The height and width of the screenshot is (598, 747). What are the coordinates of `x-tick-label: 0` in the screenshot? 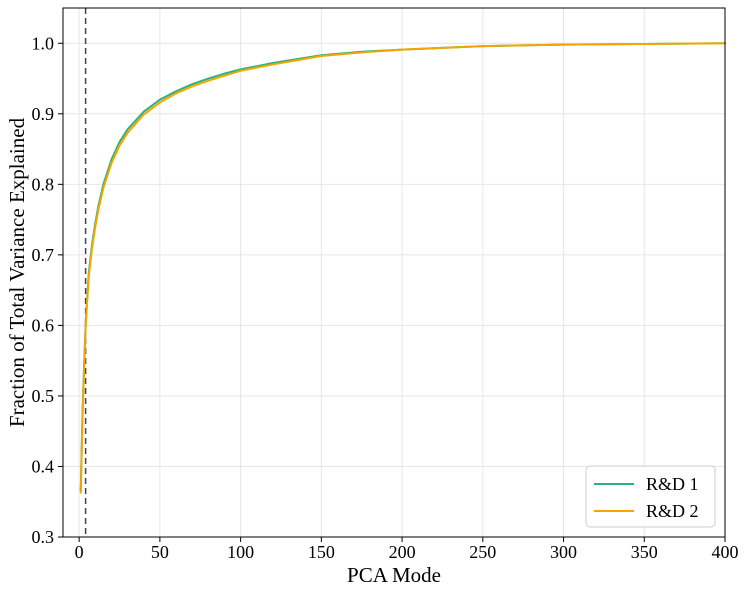 It's located at (79, 552).